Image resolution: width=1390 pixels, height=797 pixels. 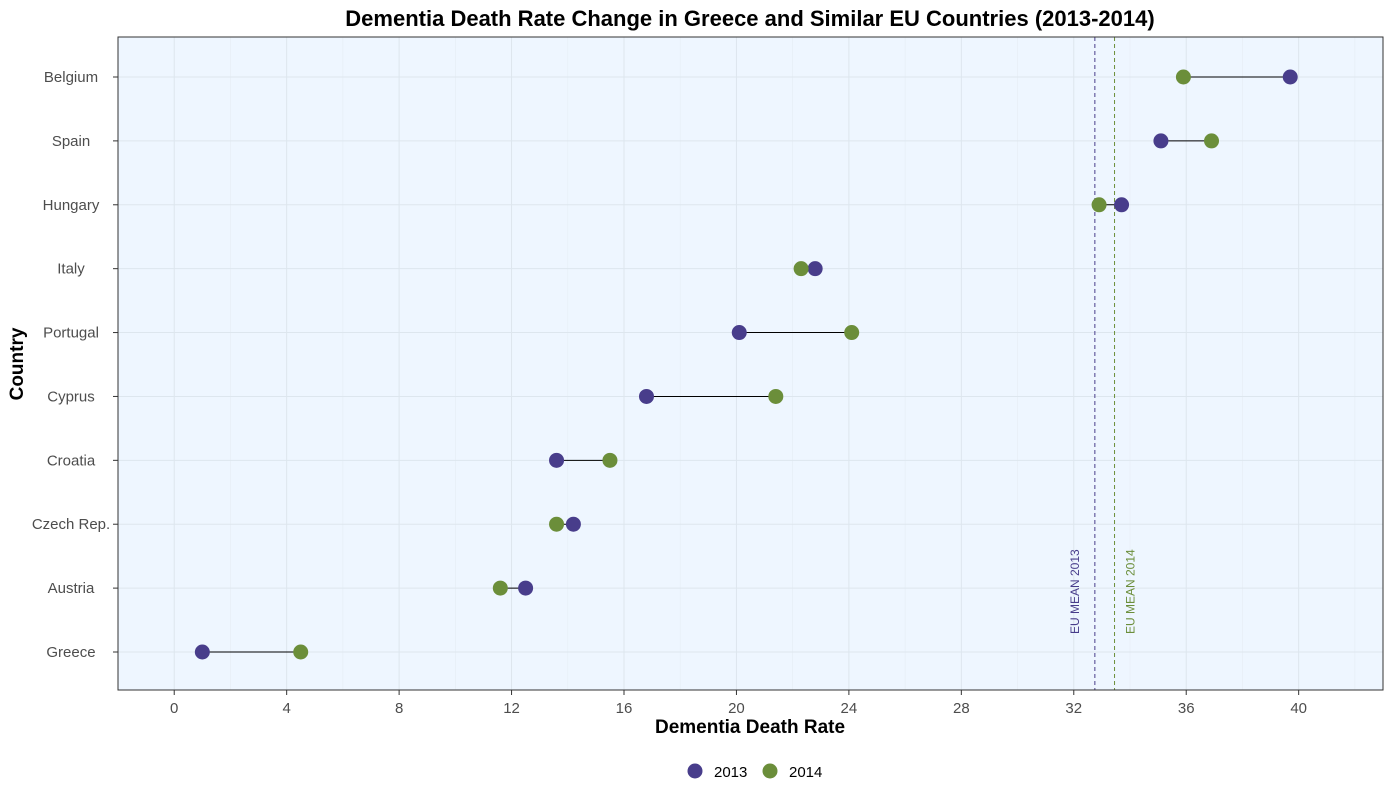 I want to click on y-tick-label: Portugal, so click(x=71, y=333).